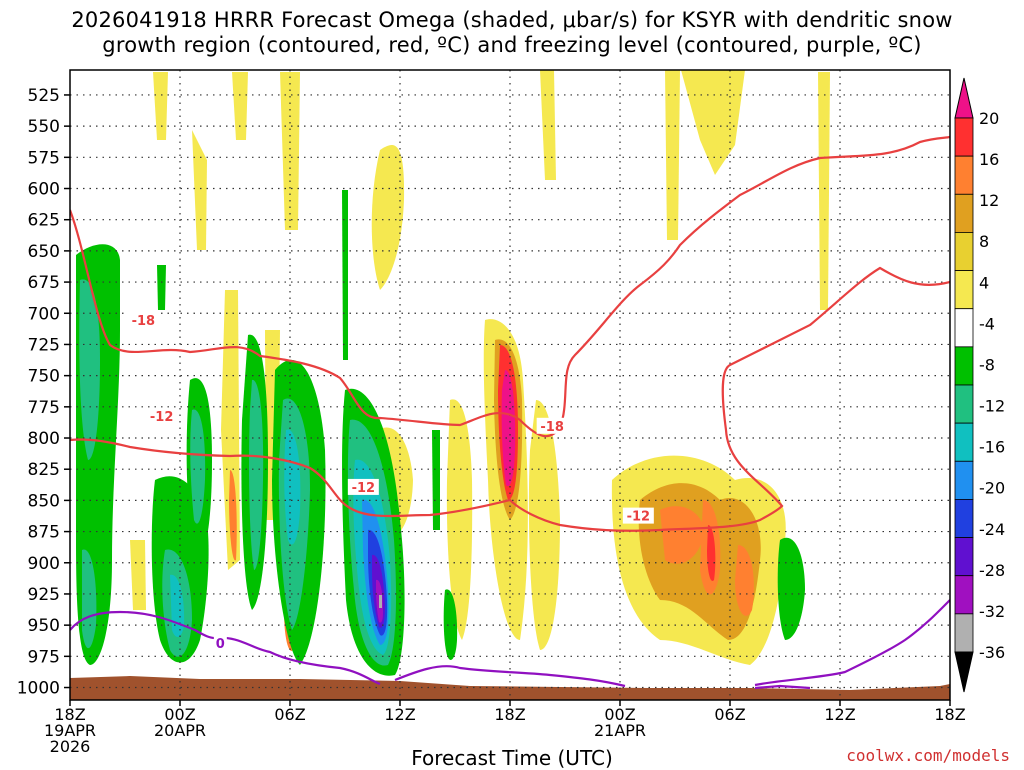 This screenshot has height=770, width=1024. Describe the element at coordinates (70, 730) in the screenshot. I see `x-tick-label: 19APR` at that location.